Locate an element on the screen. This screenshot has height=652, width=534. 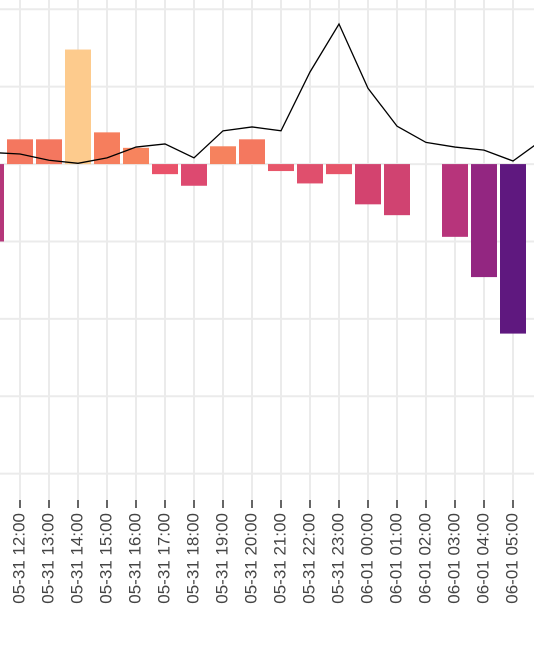
x-tick-label: 06-01 01:00 is located at coordinates (395, 558).